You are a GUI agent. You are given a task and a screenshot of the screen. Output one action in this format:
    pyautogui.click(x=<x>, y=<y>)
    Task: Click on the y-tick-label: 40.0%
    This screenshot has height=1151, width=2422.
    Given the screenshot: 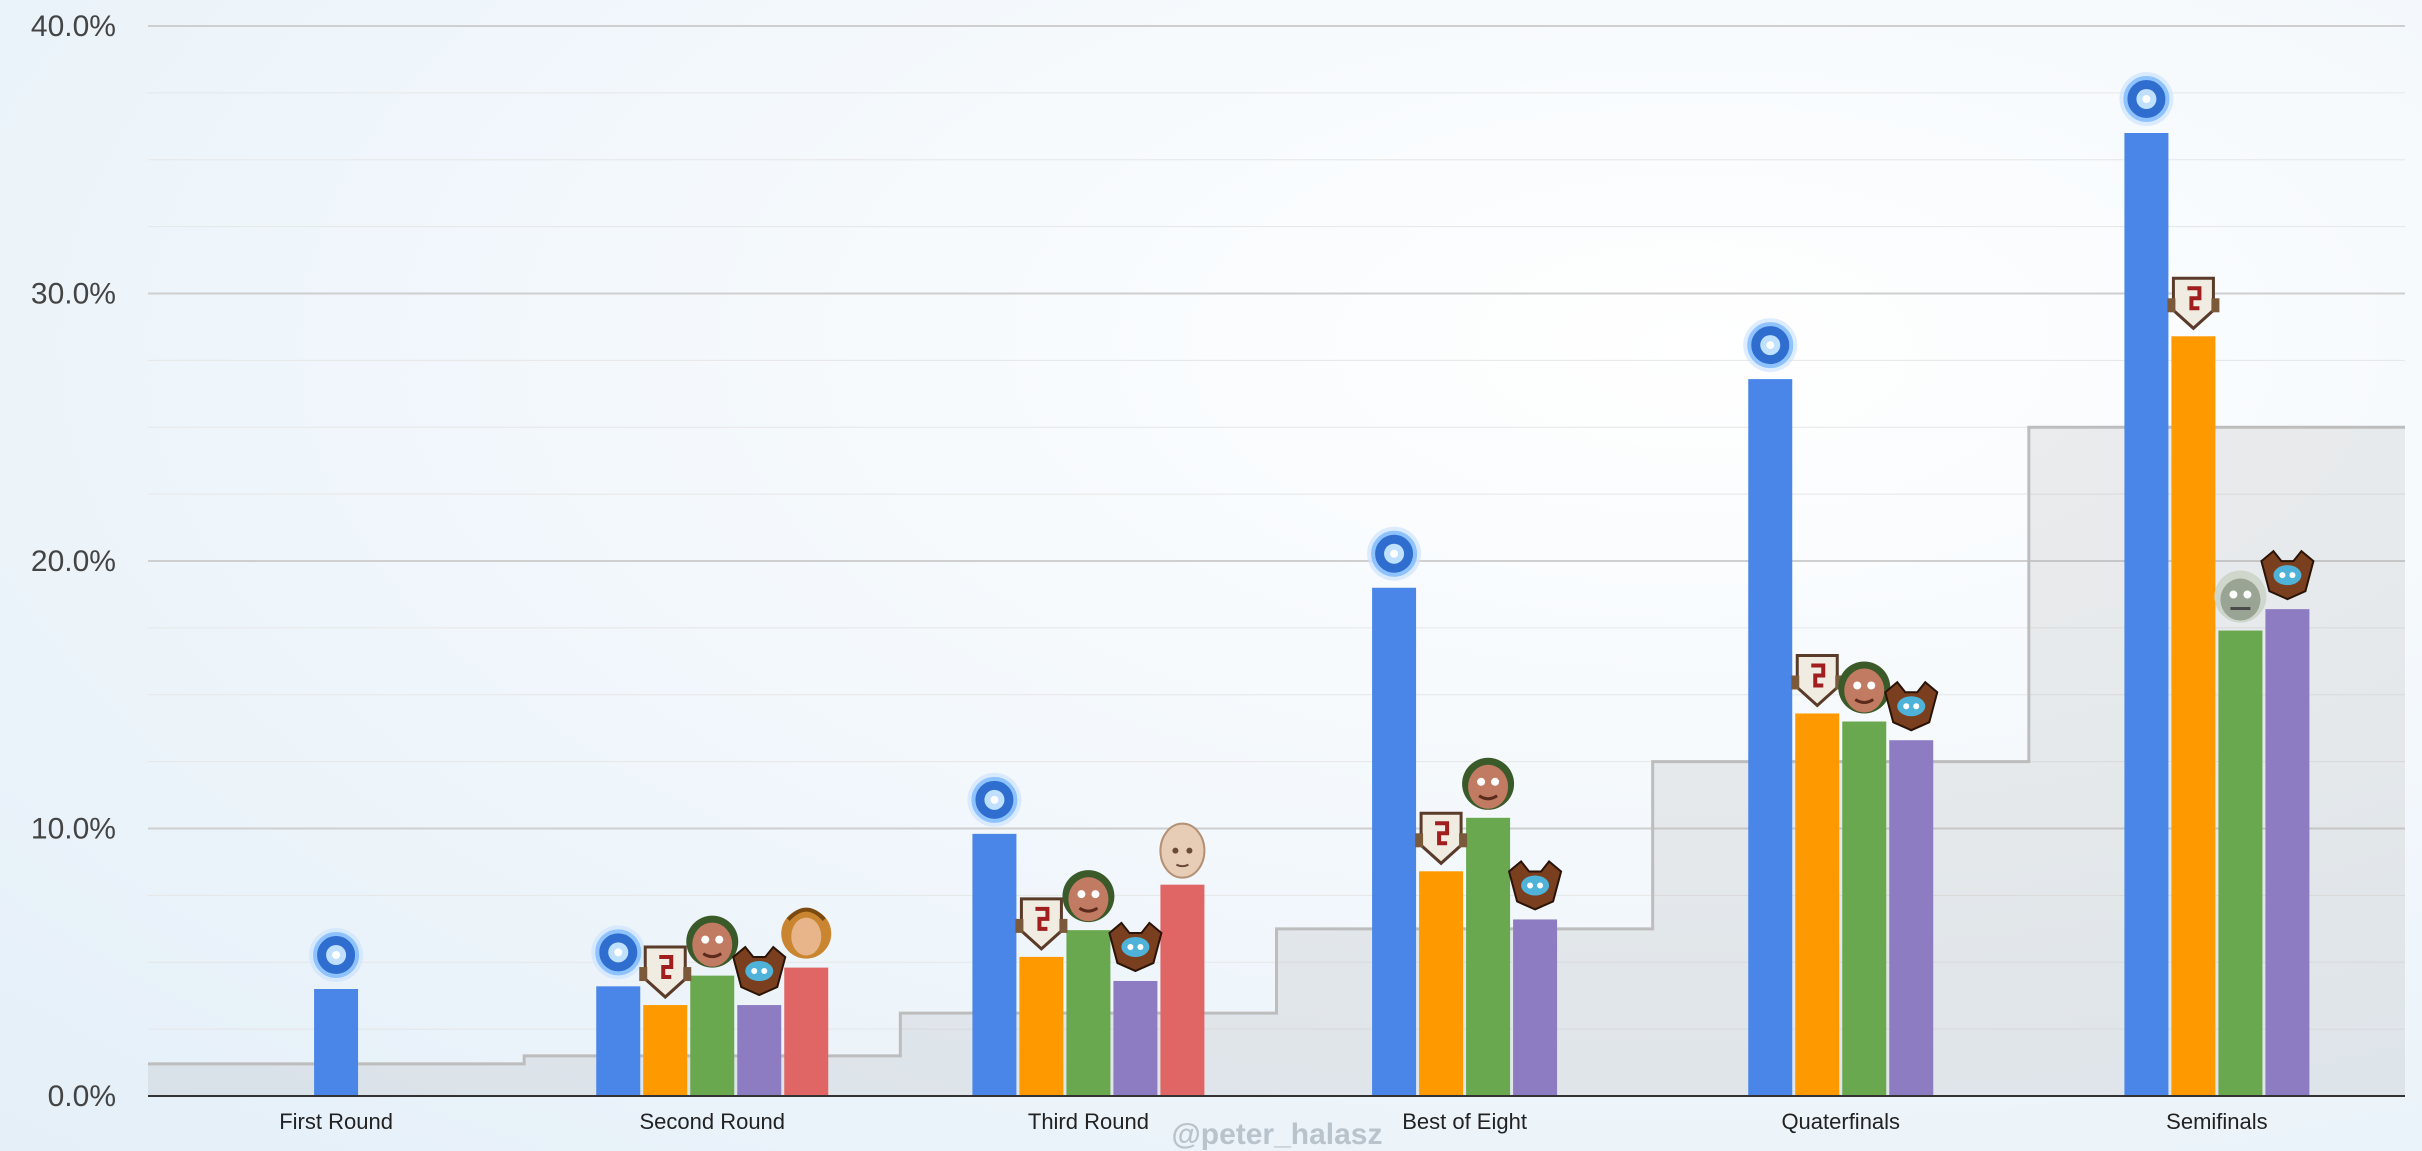 What is the action you would take?
    pyautogui.click(x=73, y=26)
    